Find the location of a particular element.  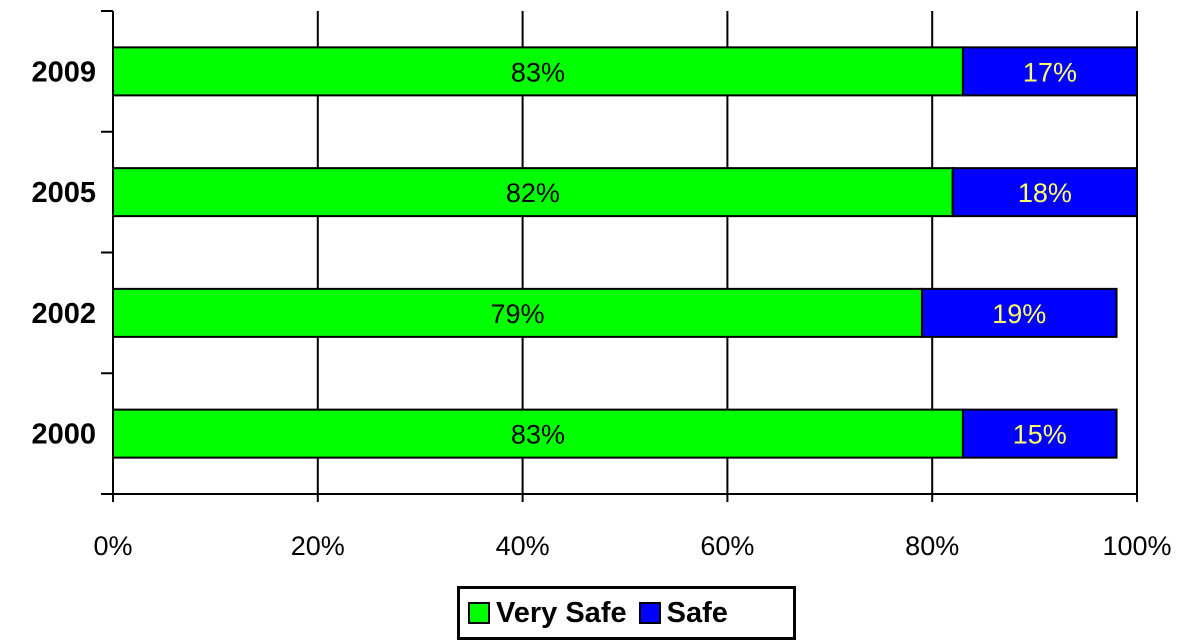

bar-very-safe-2009 is located at coordinates (538, 71).